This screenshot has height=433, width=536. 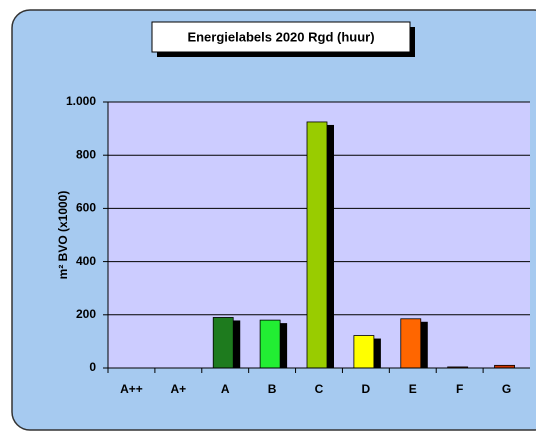 I want to click on x-tick-label: A+, so click(x=178, y=389).